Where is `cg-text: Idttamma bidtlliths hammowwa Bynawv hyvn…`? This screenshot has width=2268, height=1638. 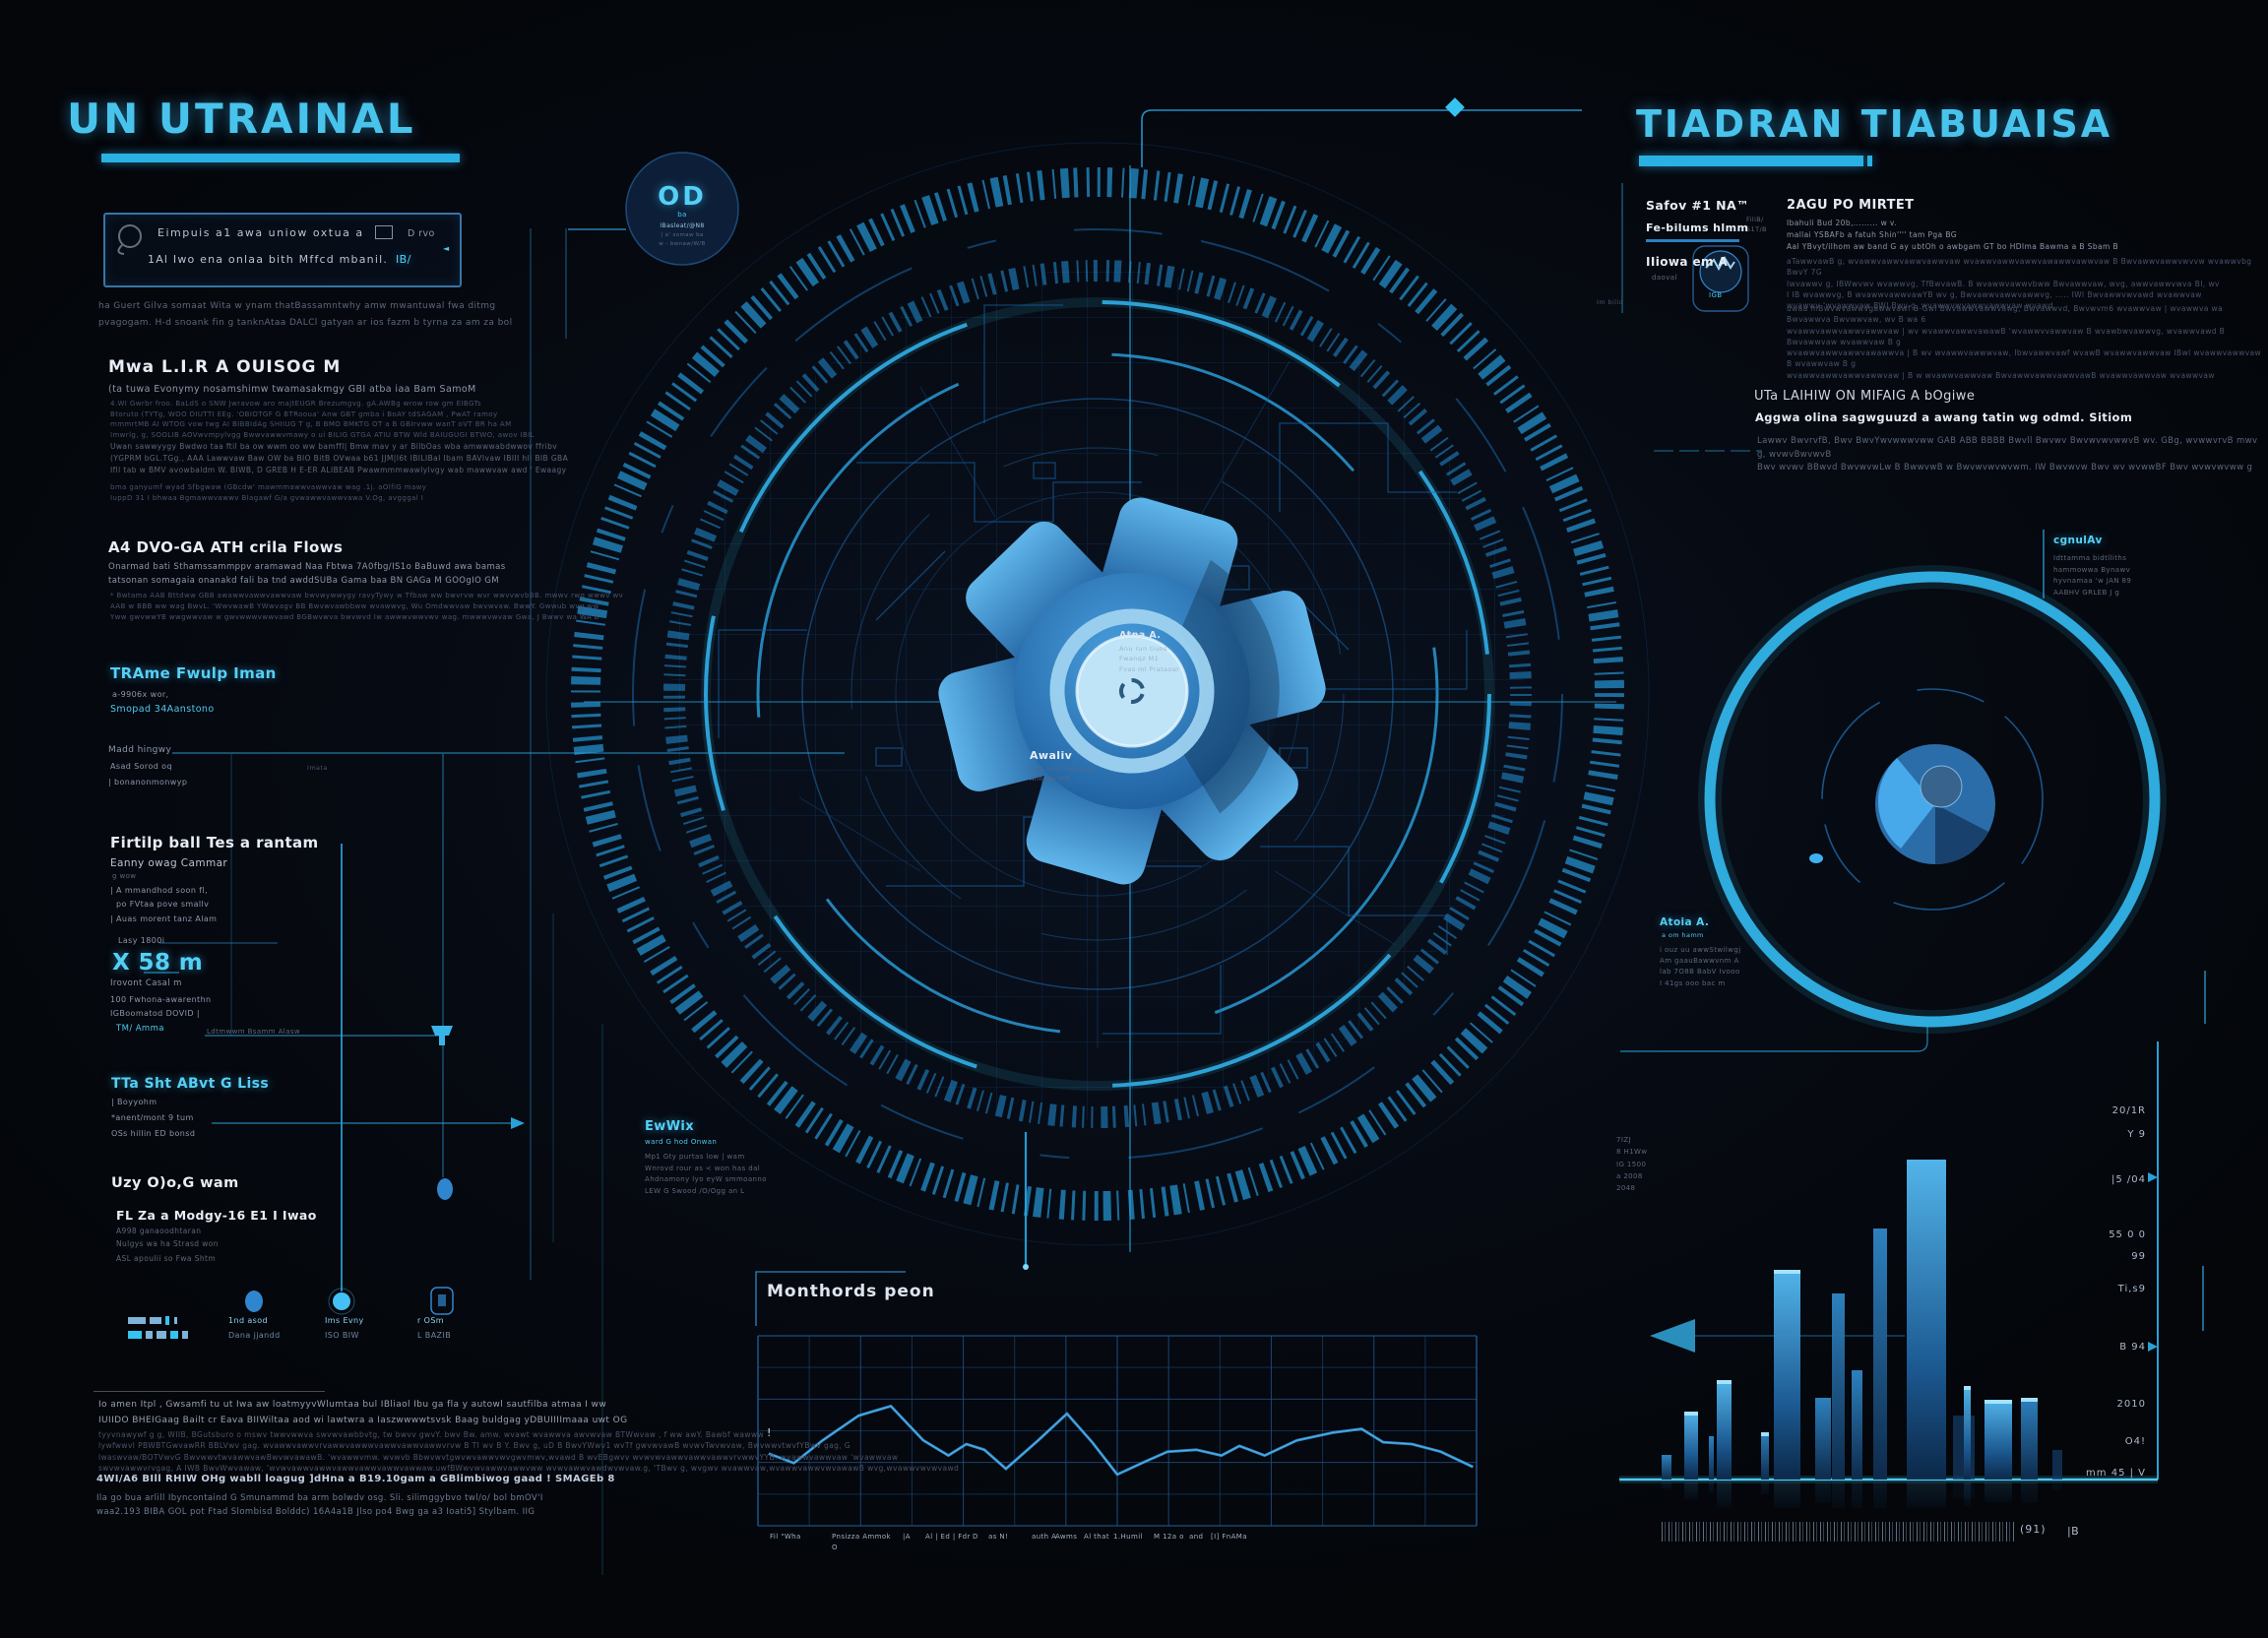
cg-text: Idttamma bidtlliths hammowwa Bynawv hyvn… is located at coordinates (2092, 575).